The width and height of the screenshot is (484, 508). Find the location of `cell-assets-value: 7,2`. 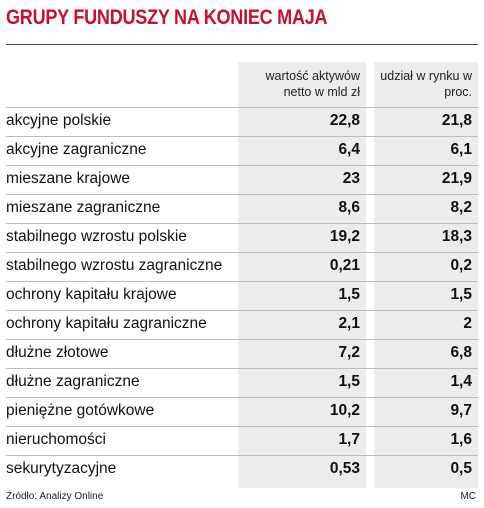

cell-assets-value: 7,2 is located at coordinates (349, 352).